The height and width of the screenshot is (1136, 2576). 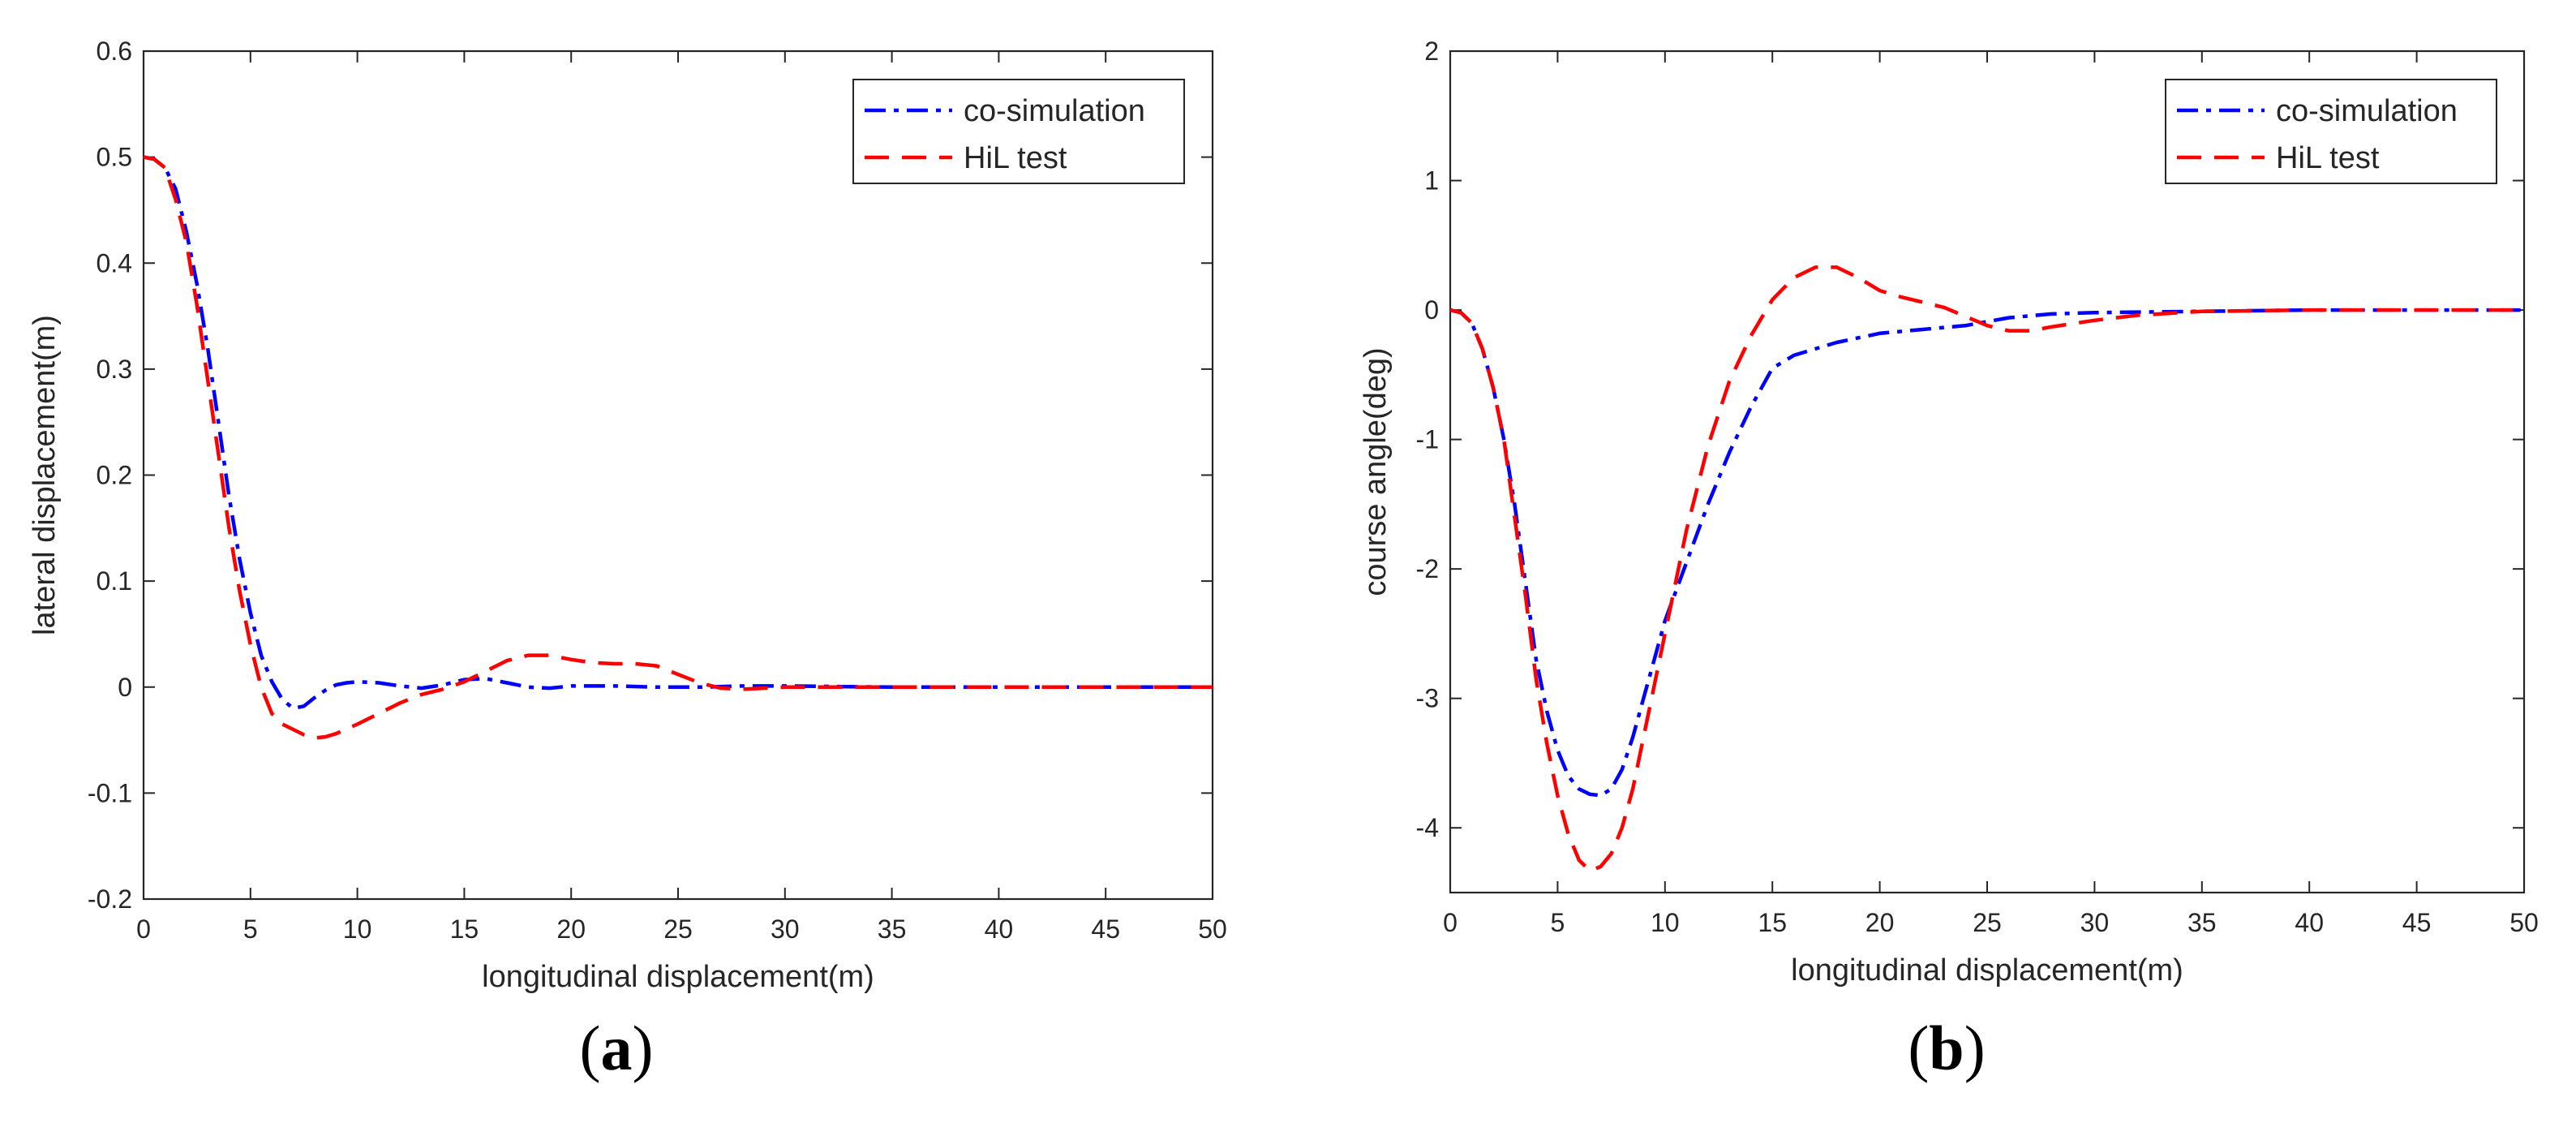 What do you see at coordinates (45, 475) in the screenshot?
I see `y-axis-label: lateral displacement(m)` at bounding box center [45, 475].